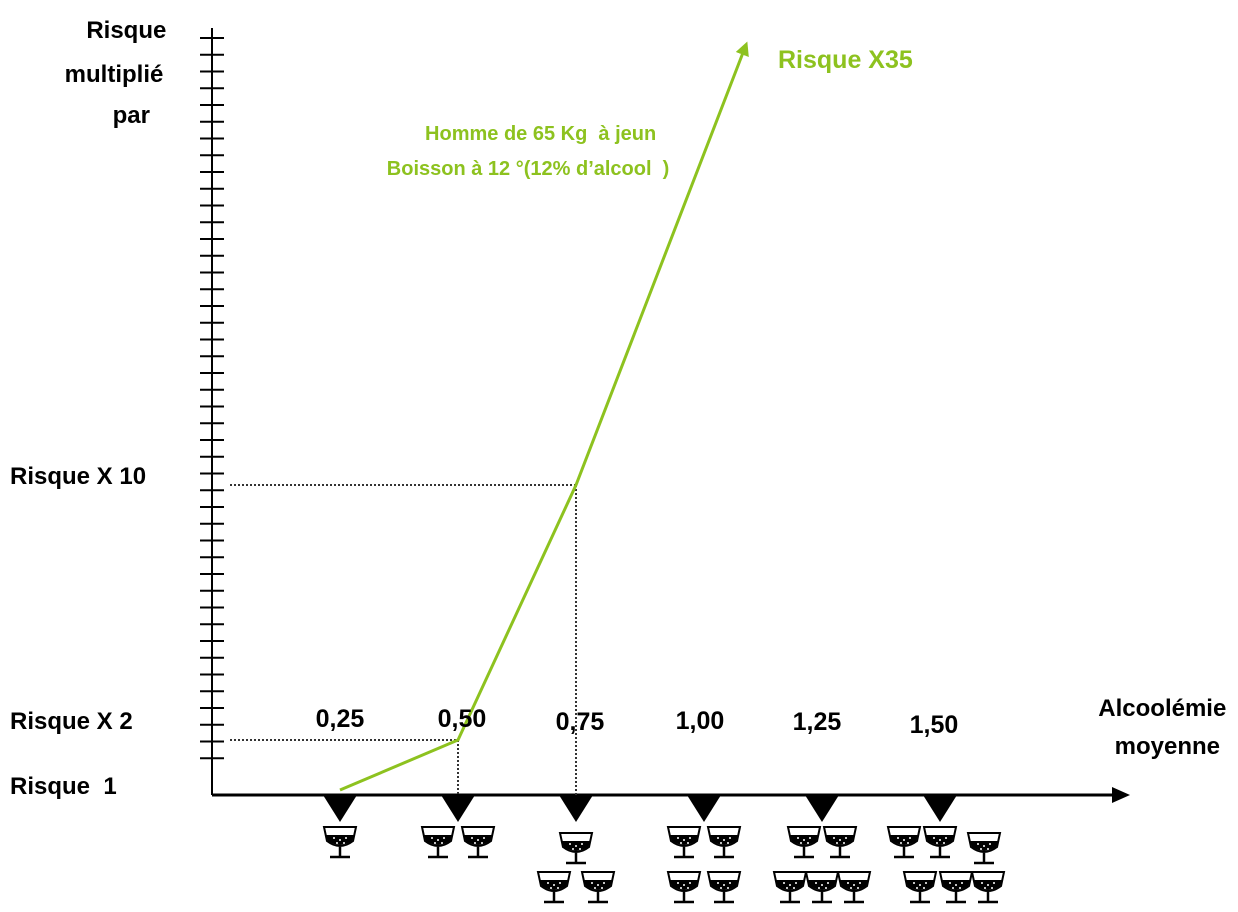 This screenshot has width=1238, height=912. Describe the element at coordinates (664, 864) in the screenshot. I see `glasses` at that location.